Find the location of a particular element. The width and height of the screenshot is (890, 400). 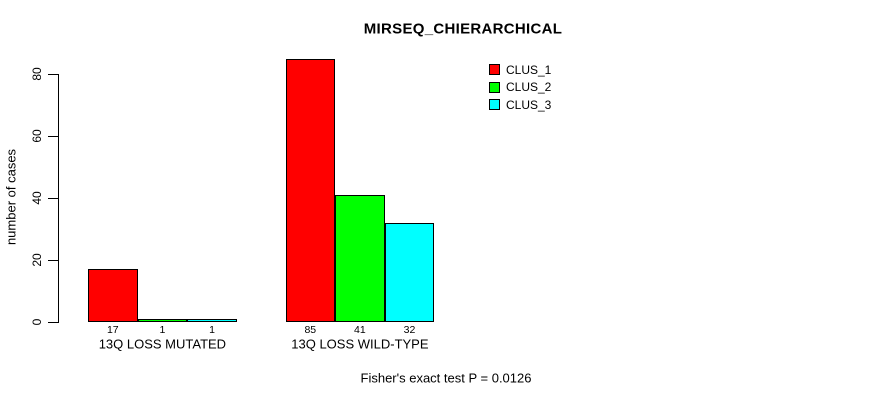

legend-label: CLUS_3 is located at coordinates (529, 104).